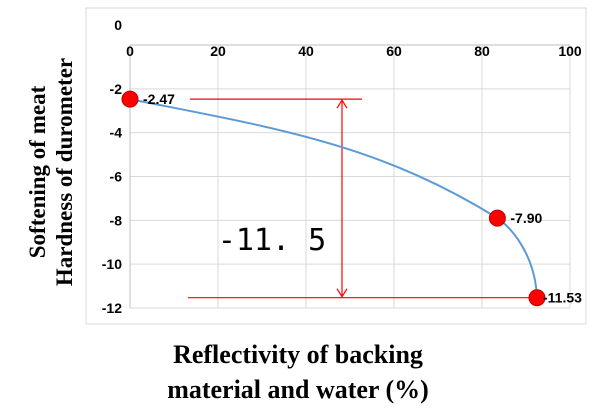 The image size is (598, 408). What do you see at coordinates (116, 133) in the screenshot?
I see `y-tick-label: -4` at bounding box center [116, 133].